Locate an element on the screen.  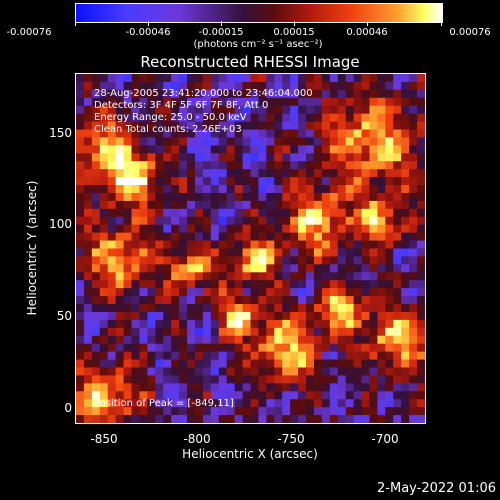
colorbar-tick is located at coordinates (294, 23).